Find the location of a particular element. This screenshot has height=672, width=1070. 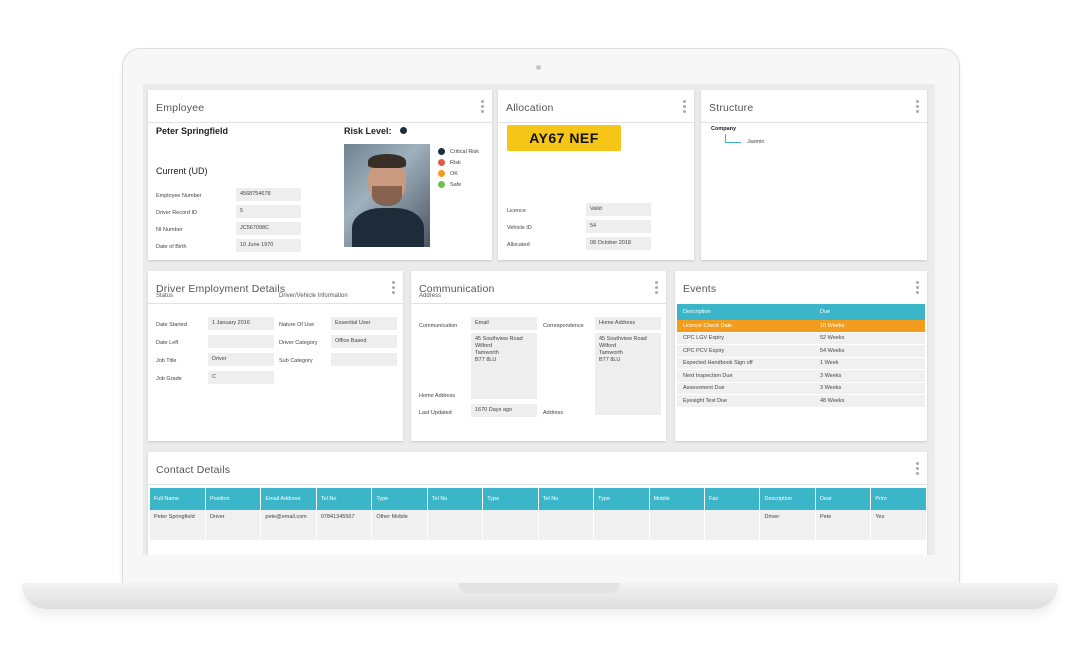

event-due: 52 Weeks is located at coordinates (869, 338).